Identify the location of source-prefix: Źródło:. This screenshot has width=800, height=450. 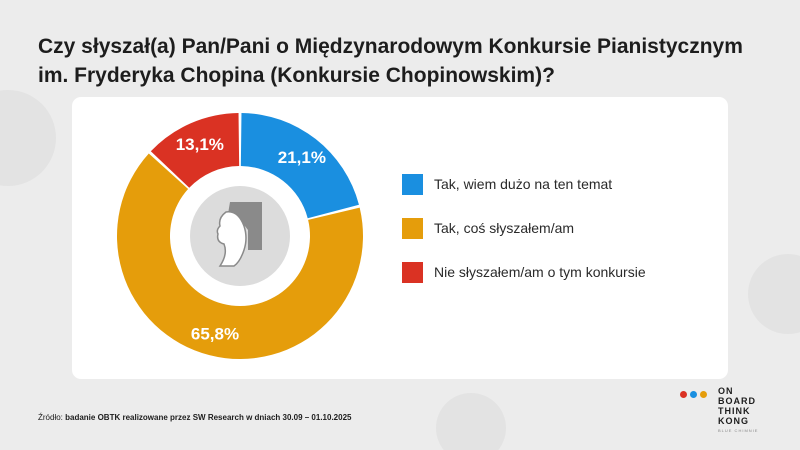
(52, 417).